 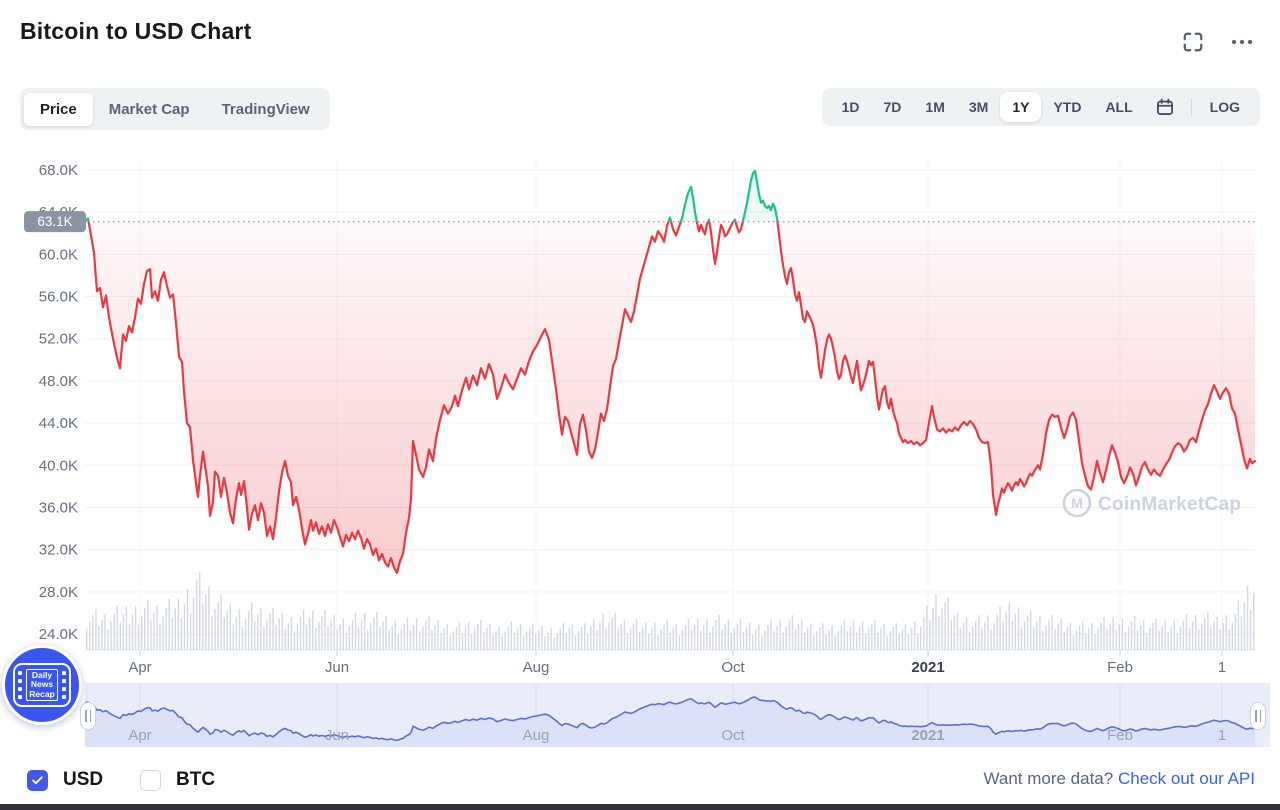 I want to click on btc-checkbox, so click(x=150, y=780).